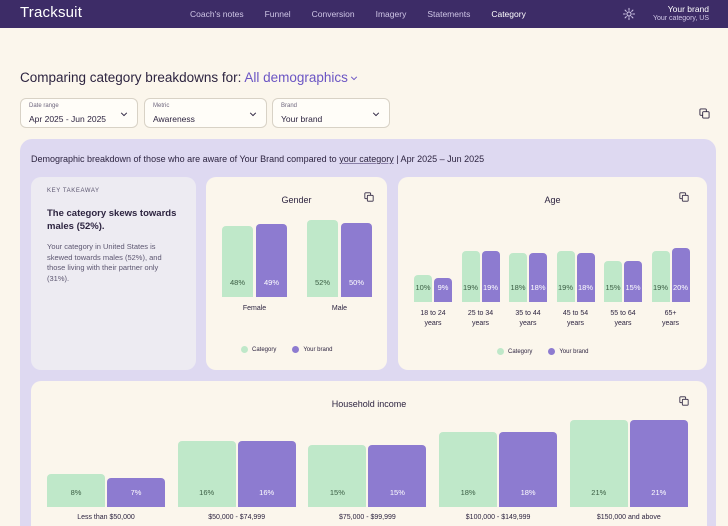 The image size is (728, 526). I want to click on your-category-link: your category, so click(366, 159).